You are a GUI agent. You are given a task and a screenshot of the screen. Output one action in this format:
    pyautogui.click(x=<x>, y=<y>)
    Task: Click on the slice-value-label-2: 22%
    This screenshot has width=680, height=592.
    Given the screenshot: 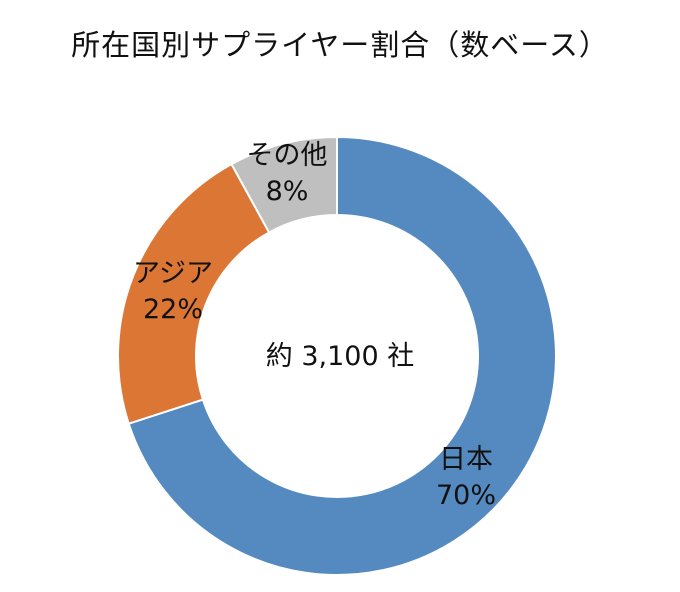 What is the action you would take?
    pyautogui.click(x=173, y=309)
    